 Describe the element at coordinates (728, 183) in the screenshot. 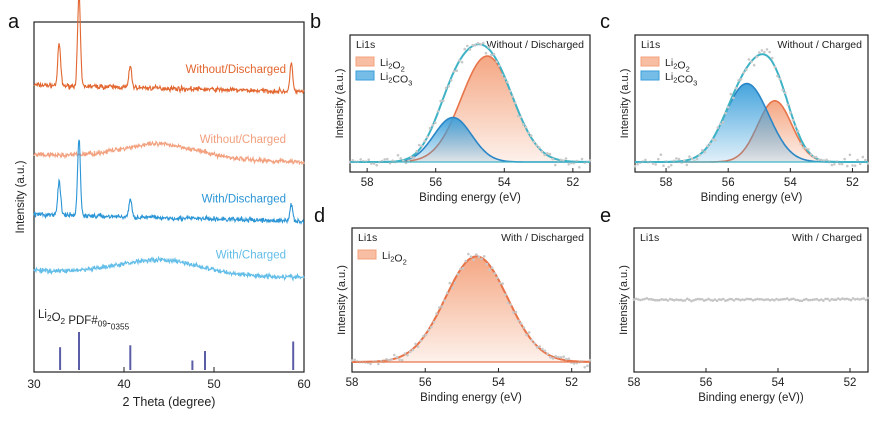

I see `x-tick-label-c: 56` at that location.